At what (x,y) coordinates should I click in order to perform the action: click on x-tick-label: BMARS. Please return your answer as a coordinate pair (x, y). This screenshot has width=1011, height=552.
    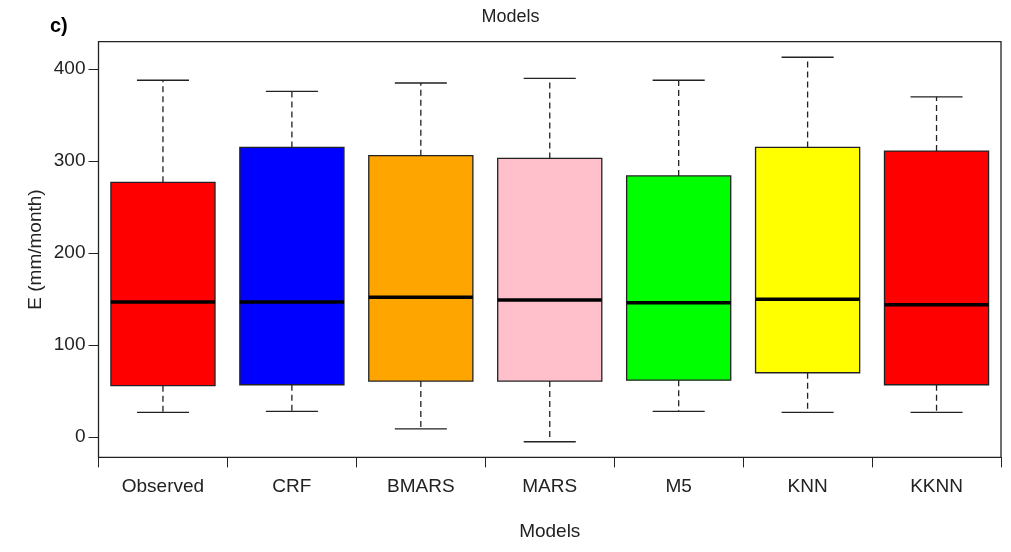
    Looking at the image, I should click on (421, 486).